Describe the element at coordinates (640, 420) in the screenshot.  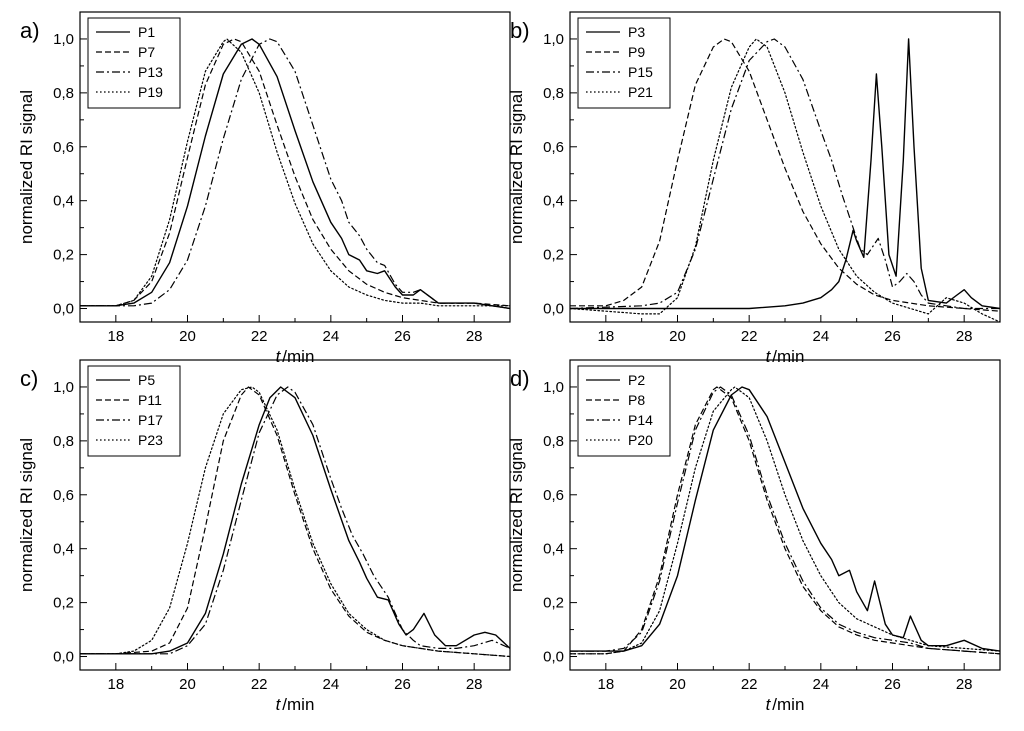
I see `legend-label-p14: P14` at that location.